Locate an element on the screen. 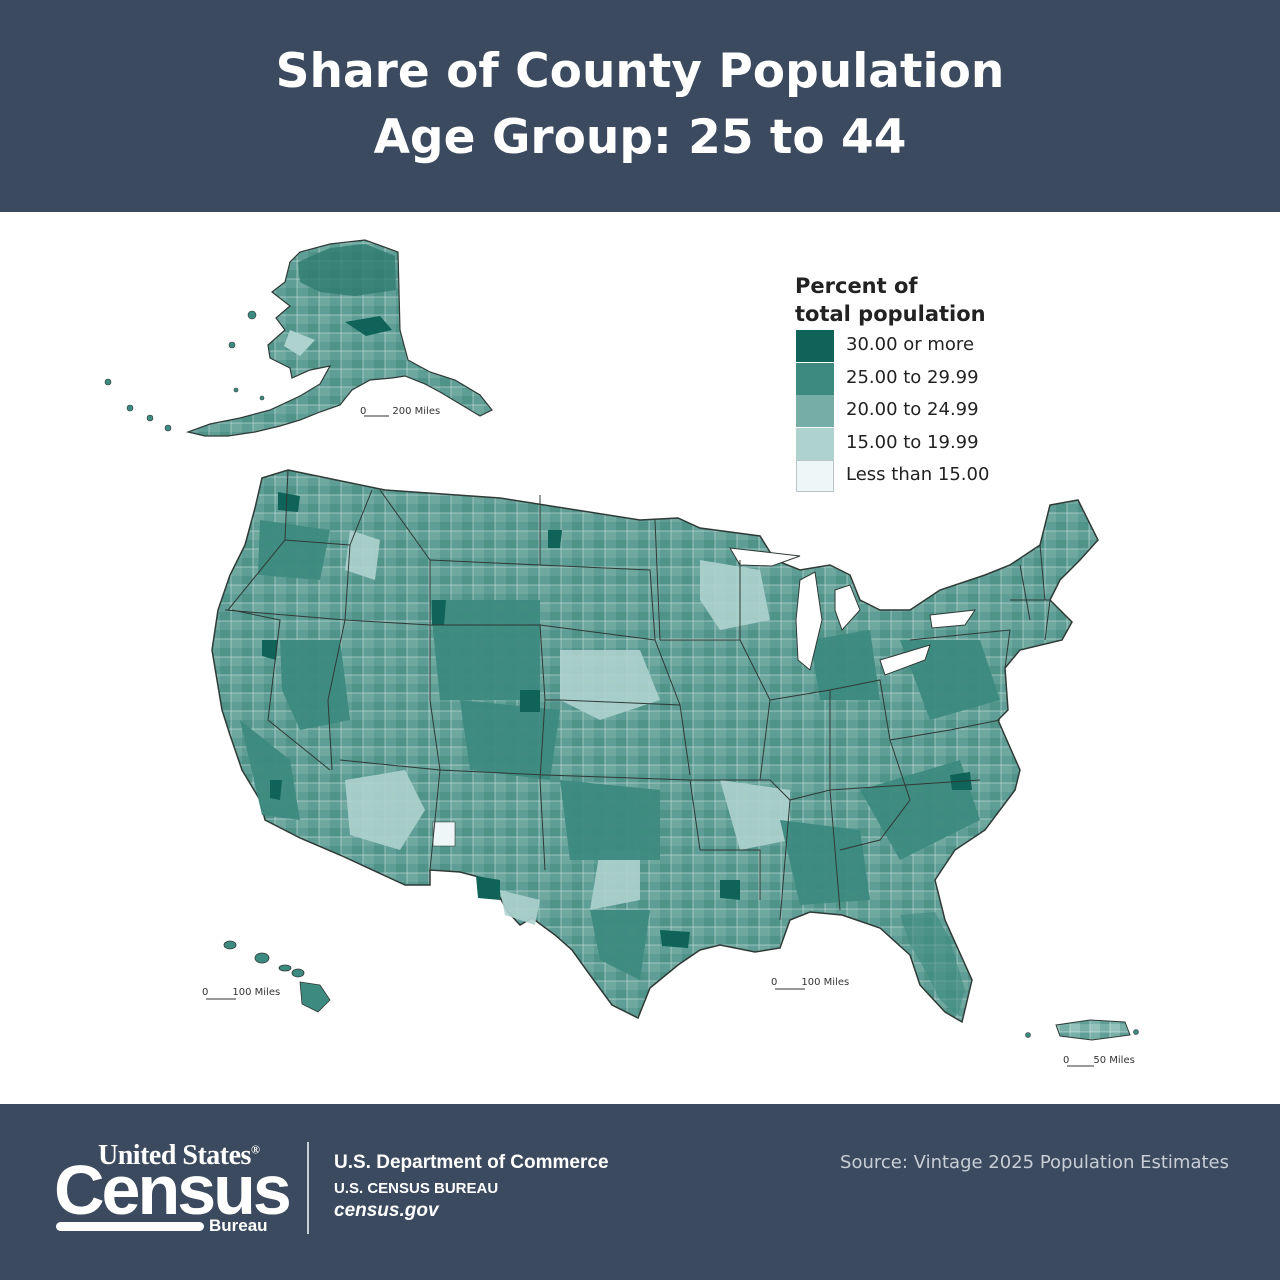 This screenshot has width=1280, height=1280. census-logo-underline is located at coordinates (130, 1226).